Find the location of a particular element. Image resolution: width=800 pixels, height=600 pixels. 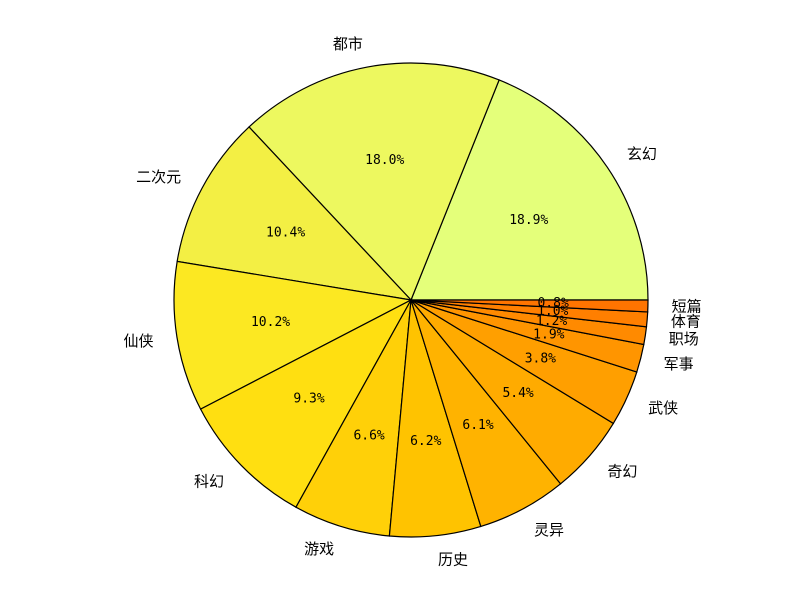

category-label-6: 游戏 is located at coordinates (319, 549).